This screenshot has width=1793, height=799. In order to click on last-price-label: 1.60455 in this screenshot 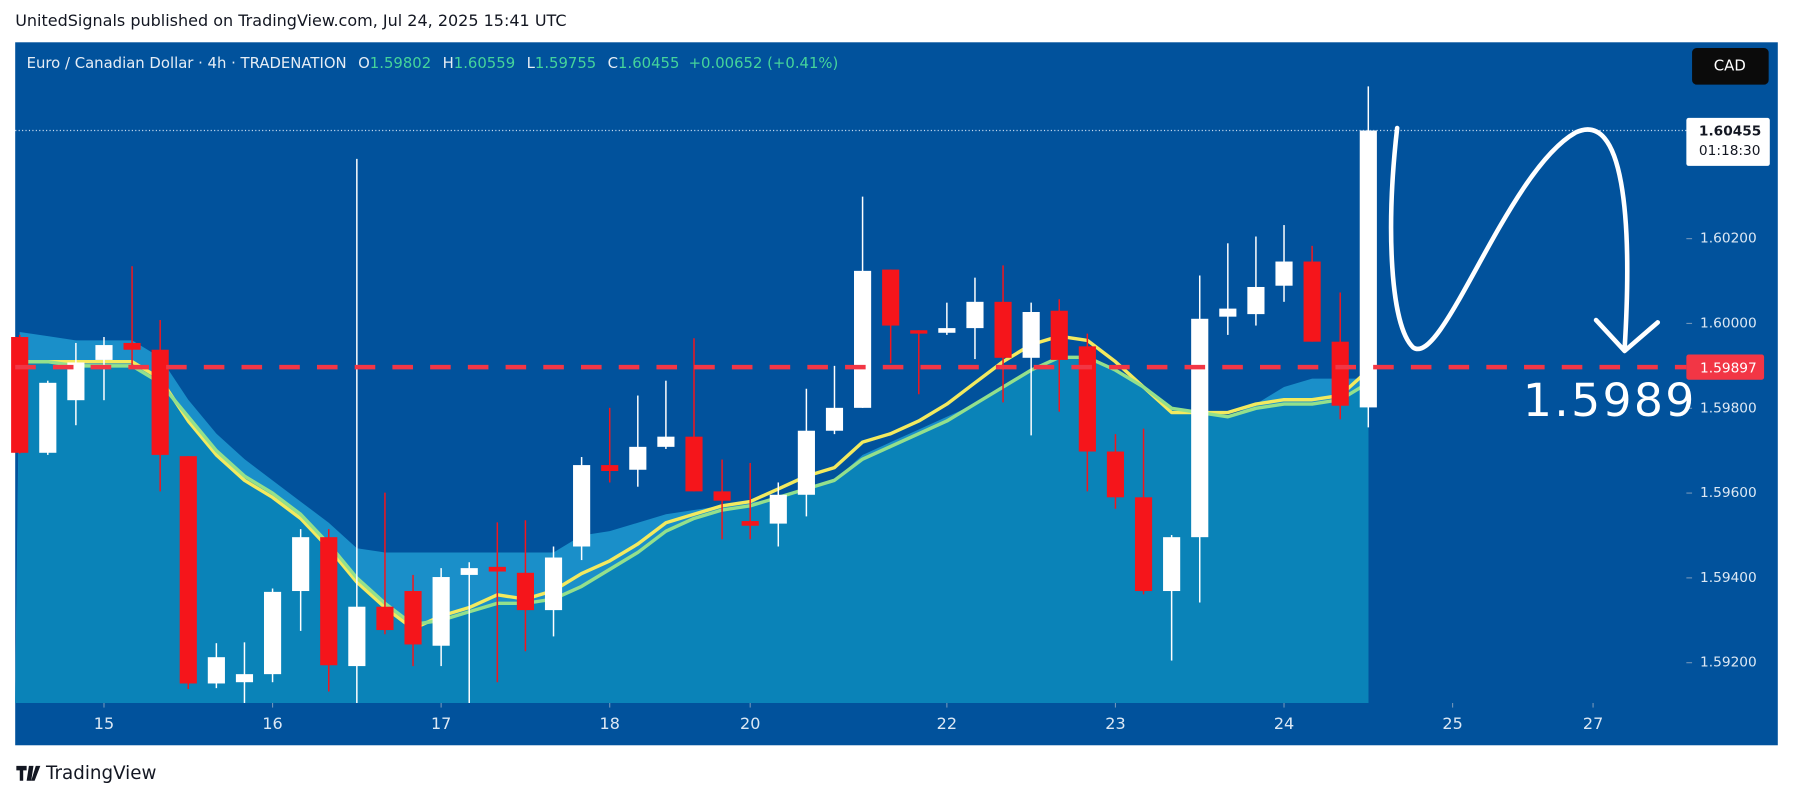, I will do `click(1730, 132)`.